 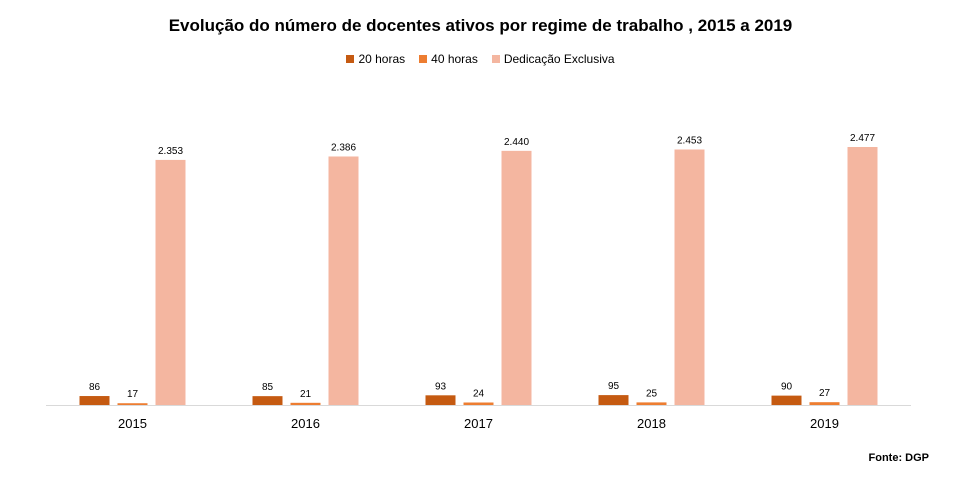 I want to click on bar-1-2018, so click(x=613, y=400).